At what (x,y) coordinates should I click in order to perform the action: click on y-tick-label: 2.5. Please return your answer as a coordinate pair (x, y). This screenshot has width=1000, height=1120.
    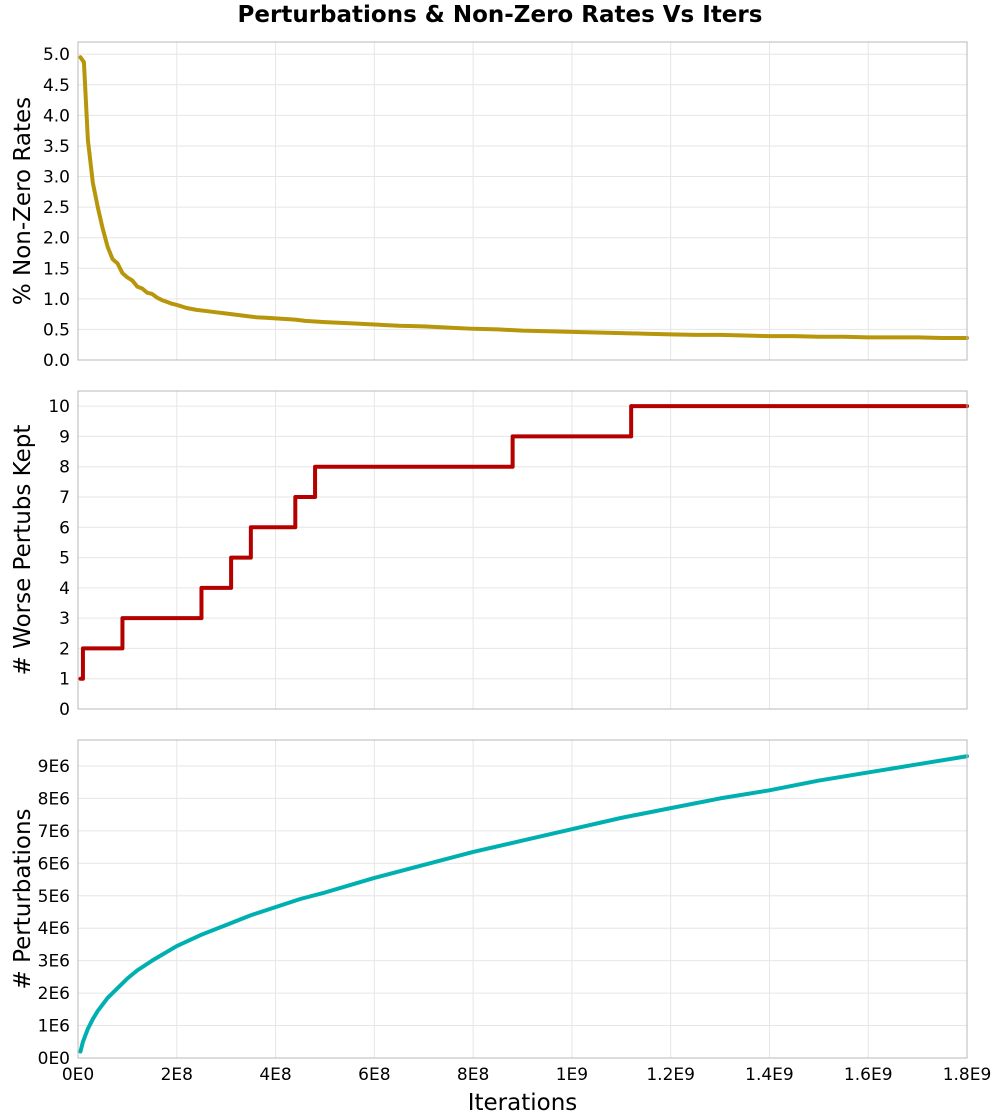
    Looking at the image, I should click on (56, 208).